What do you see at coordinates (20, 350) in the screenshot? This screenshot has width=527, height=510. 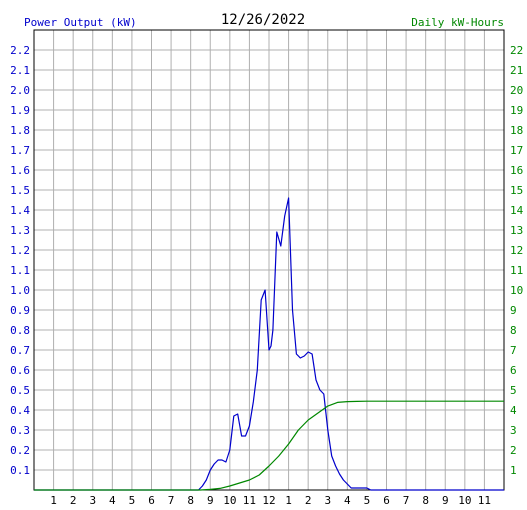 I see `left-tick-label: 0.7` at bounding box center [20, 350].